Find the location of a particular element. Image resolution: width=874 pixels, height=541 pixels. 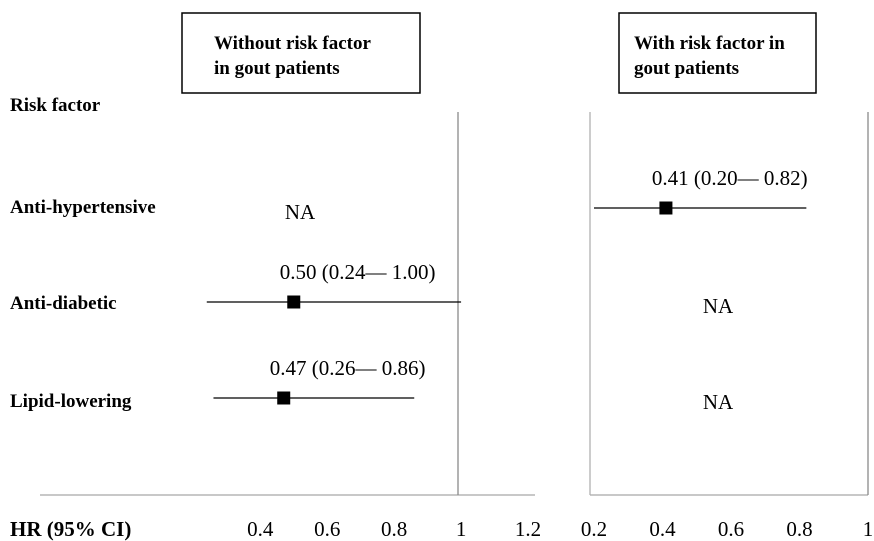

left-tick-label-0: 0.4 is located at coordinates (260, 529).